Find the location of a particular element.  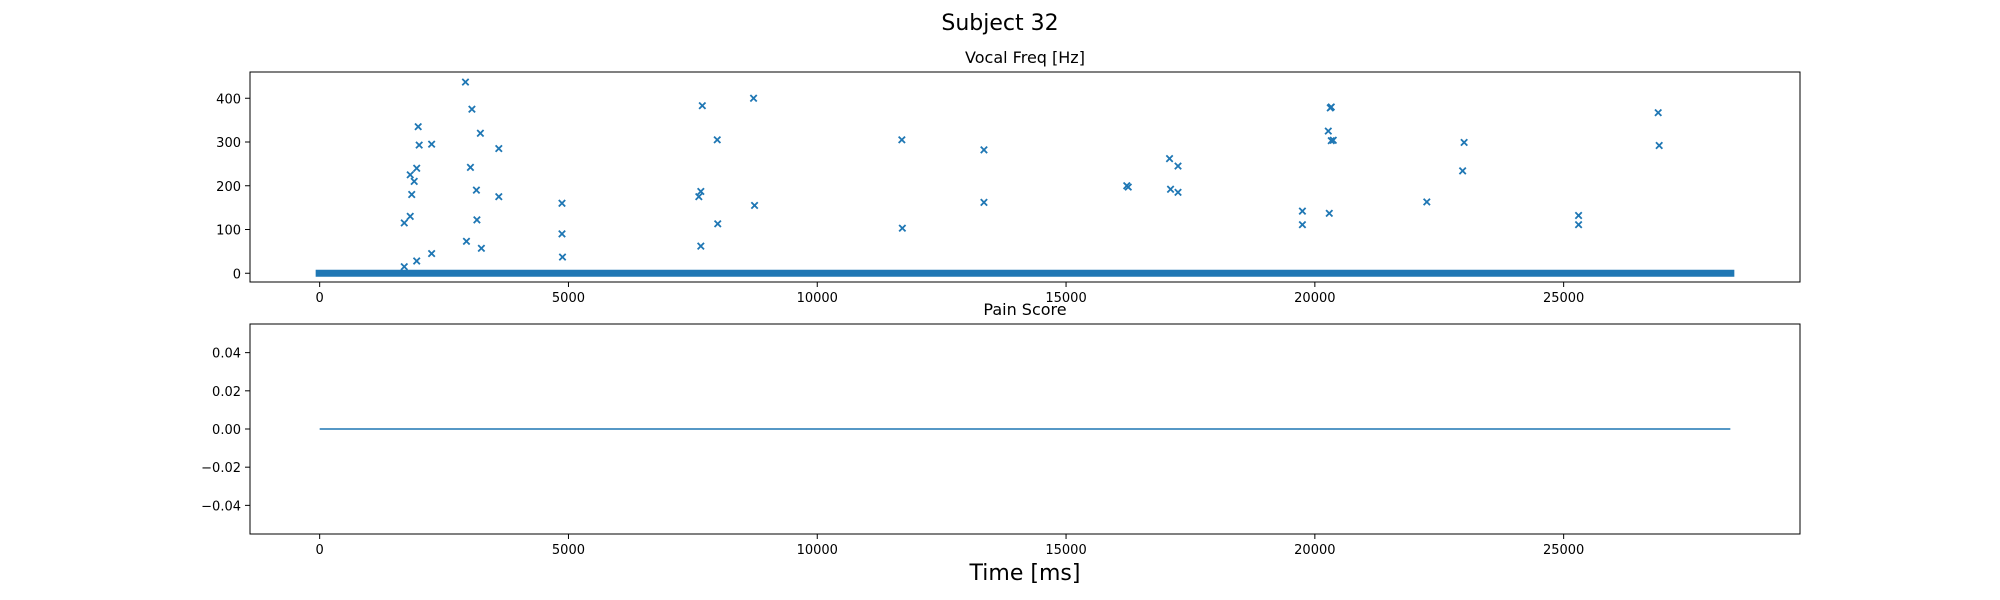

vocal-freq-xticks: 0 5000 10000 15000 20000 25000 is located at coordinates (950, 294).